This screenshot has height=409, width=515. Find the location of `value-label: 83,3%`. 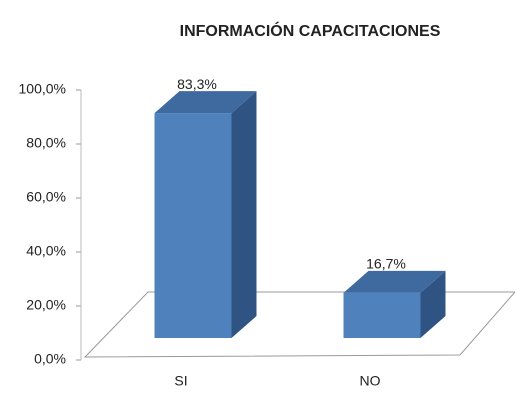

value-label: 83,3% is located at coordinates (197, 84).